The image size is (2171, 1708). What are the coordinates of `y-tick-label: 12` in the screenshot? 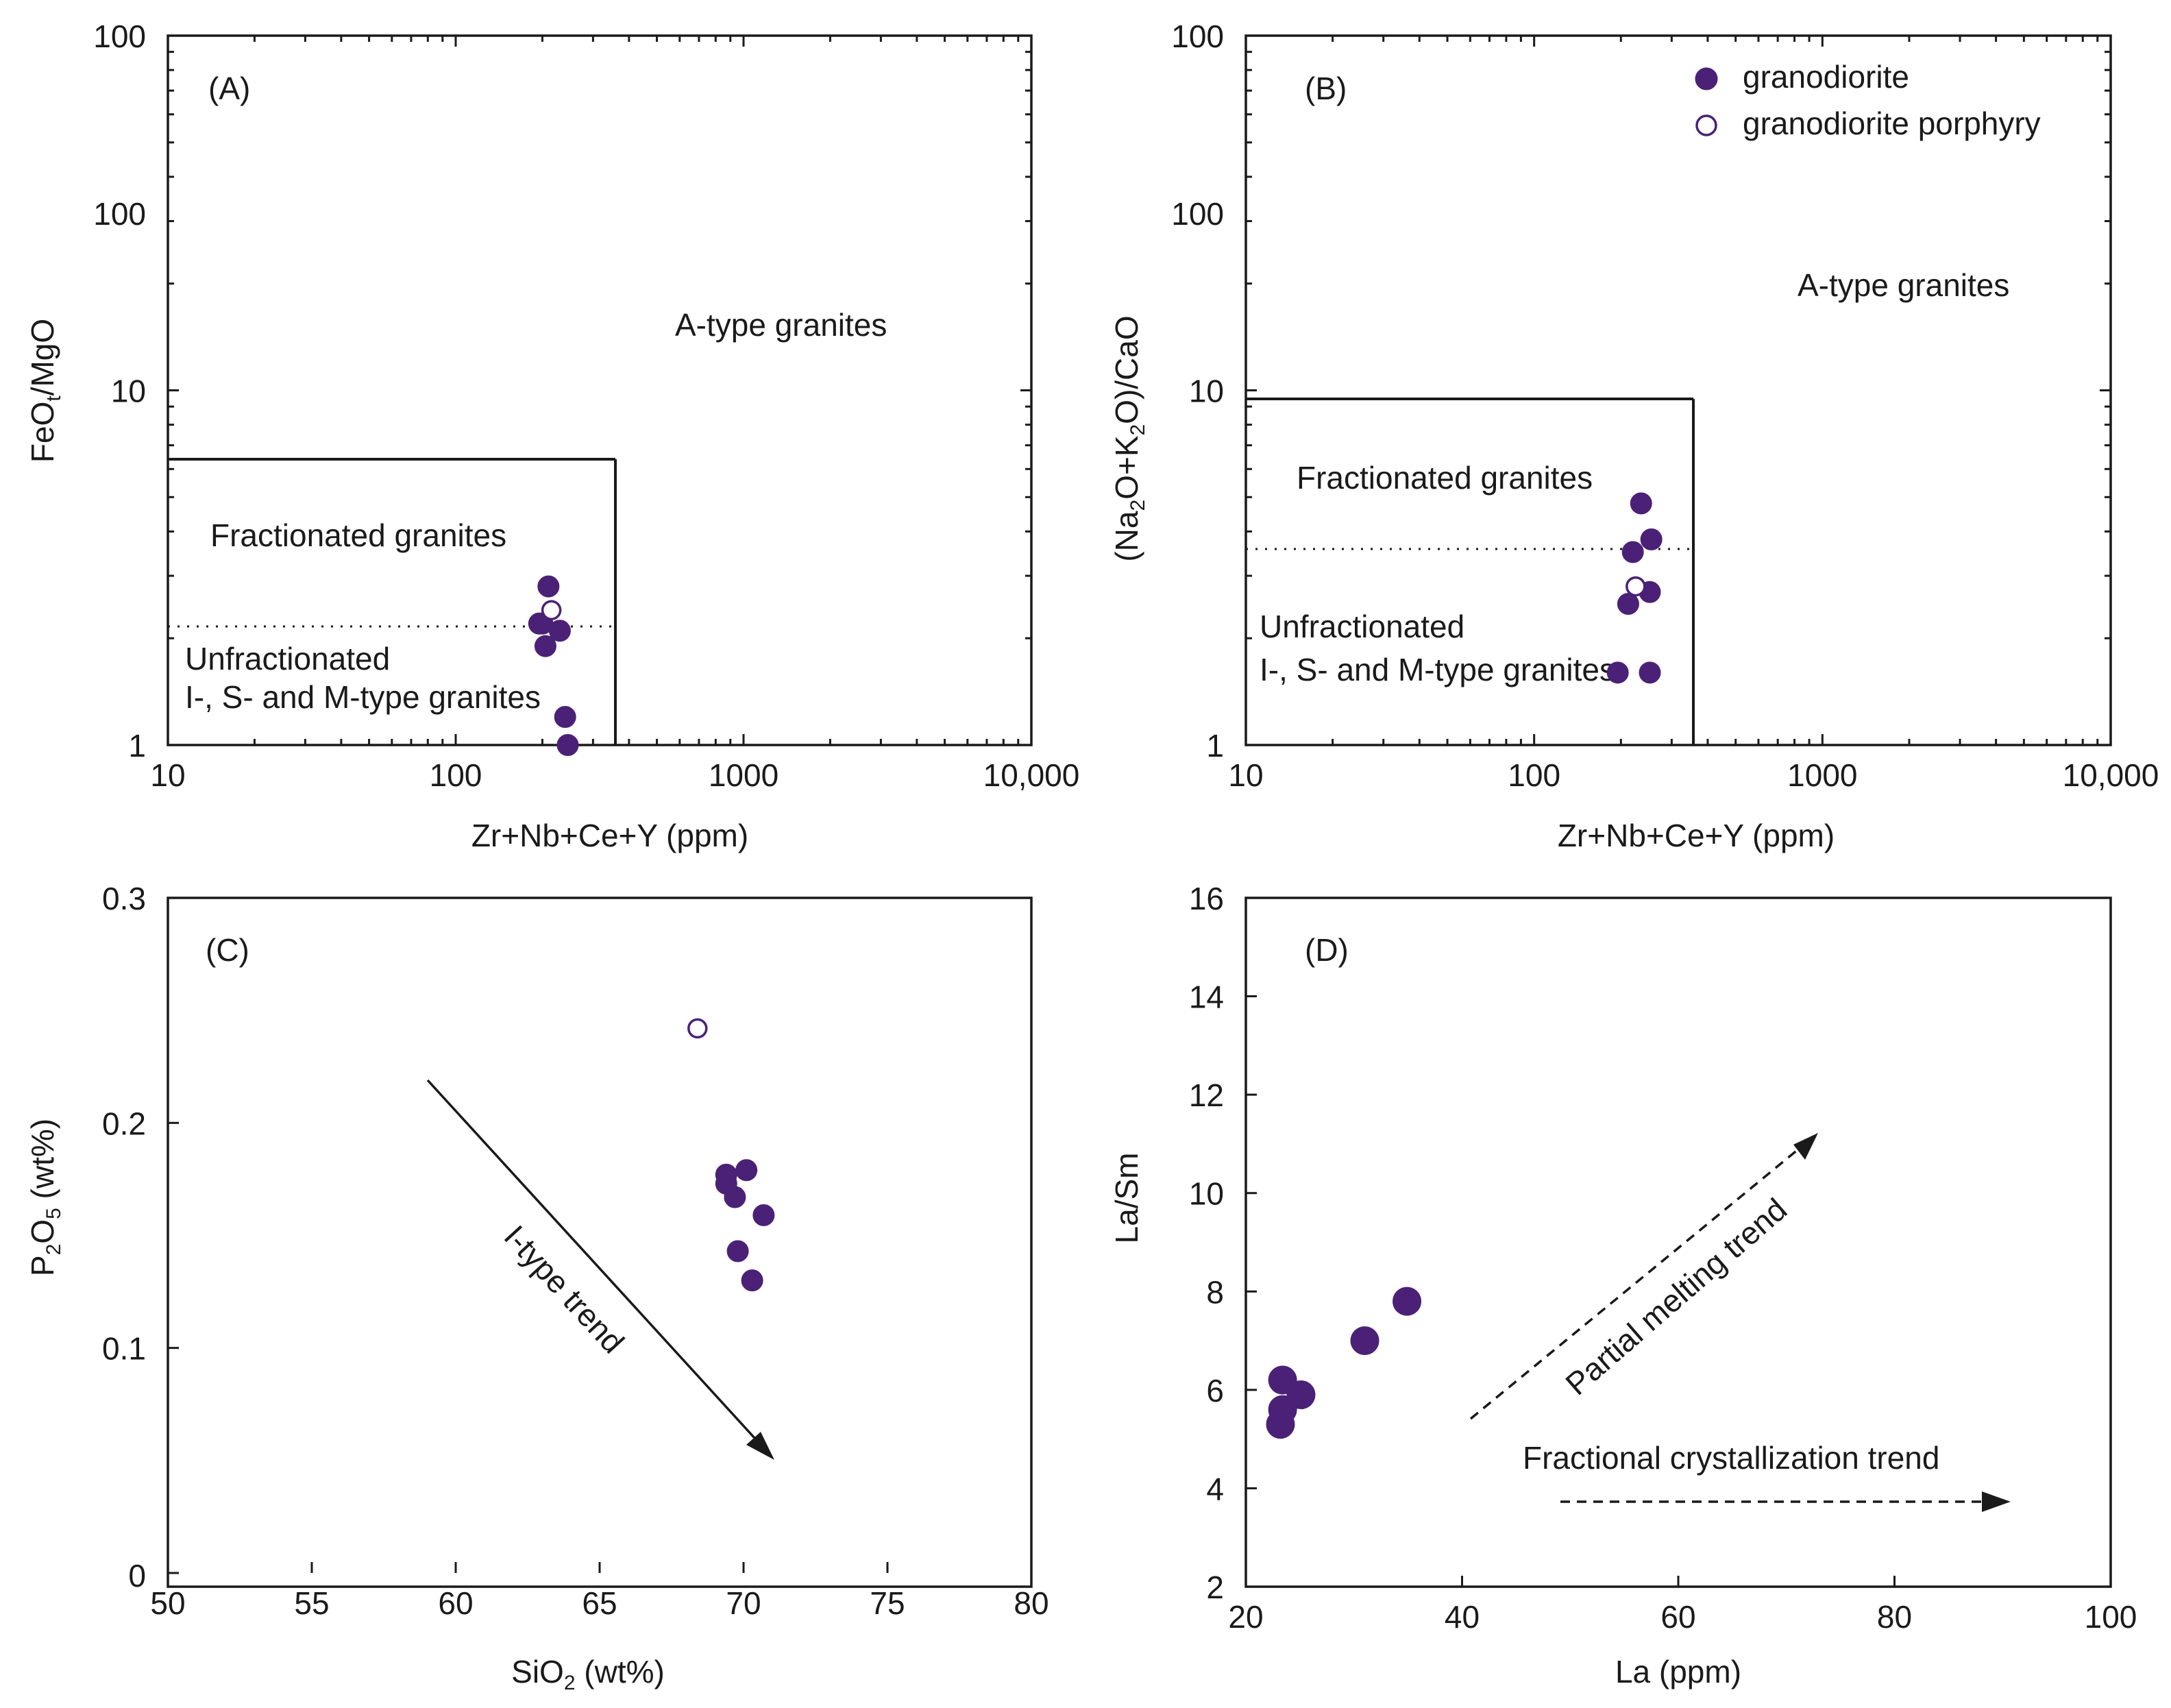 It's located at (1206, 1095).